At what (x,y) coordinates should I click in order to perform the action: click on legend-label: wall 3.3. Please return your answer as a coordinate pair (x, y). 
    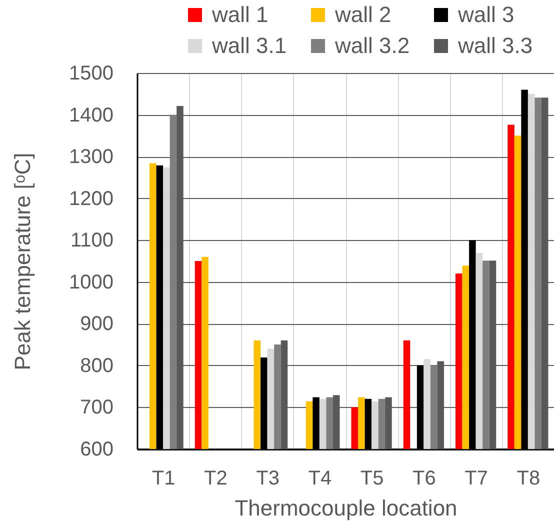
    Looking at the image, I should click on (495, 45).